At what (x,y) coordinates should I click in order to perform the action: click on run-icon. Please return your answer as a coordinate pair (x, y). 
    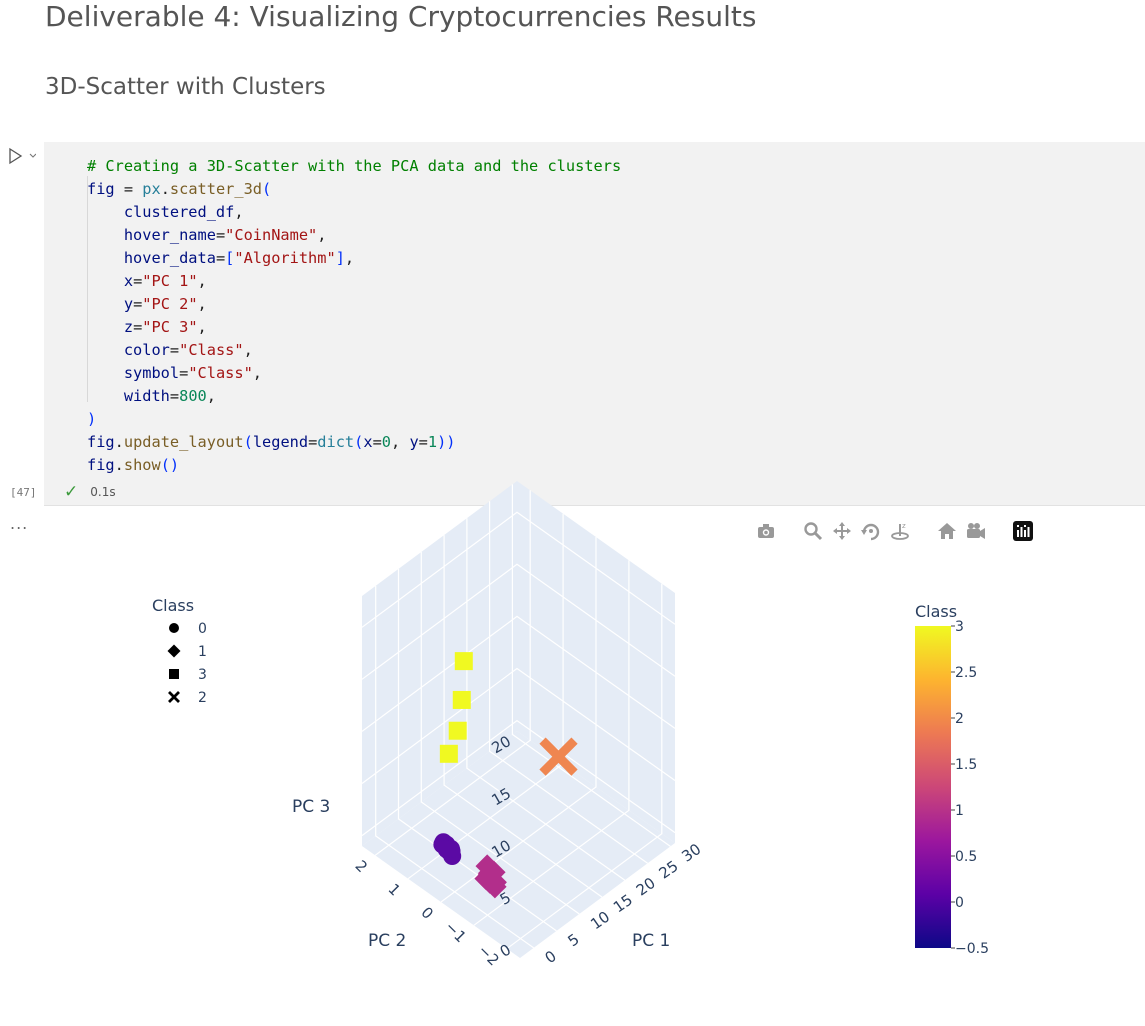
    Looking at the image, I should click on (22, 156).